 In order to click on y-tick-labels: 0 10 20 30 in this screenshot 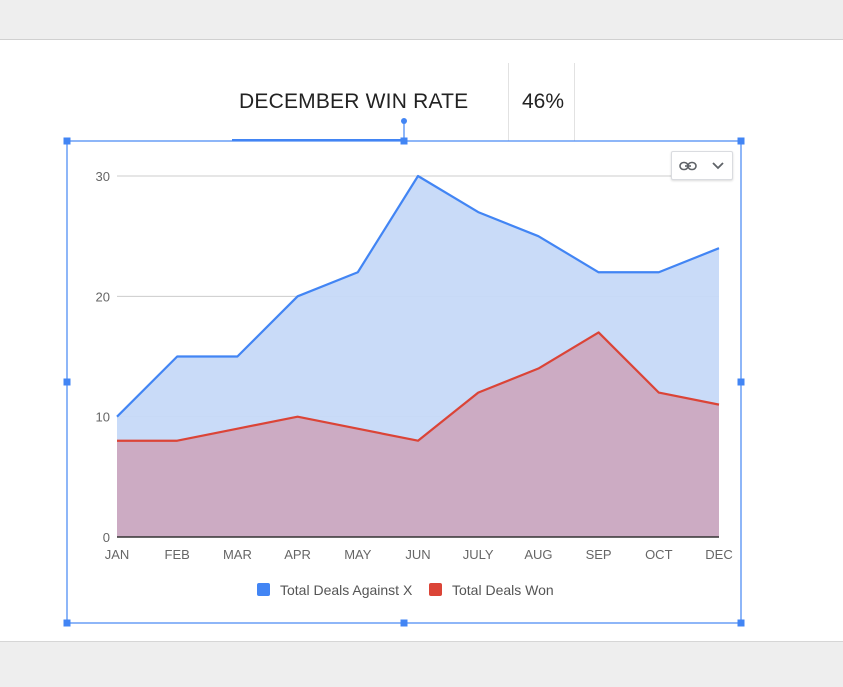, I will do `click(103, 357)`.